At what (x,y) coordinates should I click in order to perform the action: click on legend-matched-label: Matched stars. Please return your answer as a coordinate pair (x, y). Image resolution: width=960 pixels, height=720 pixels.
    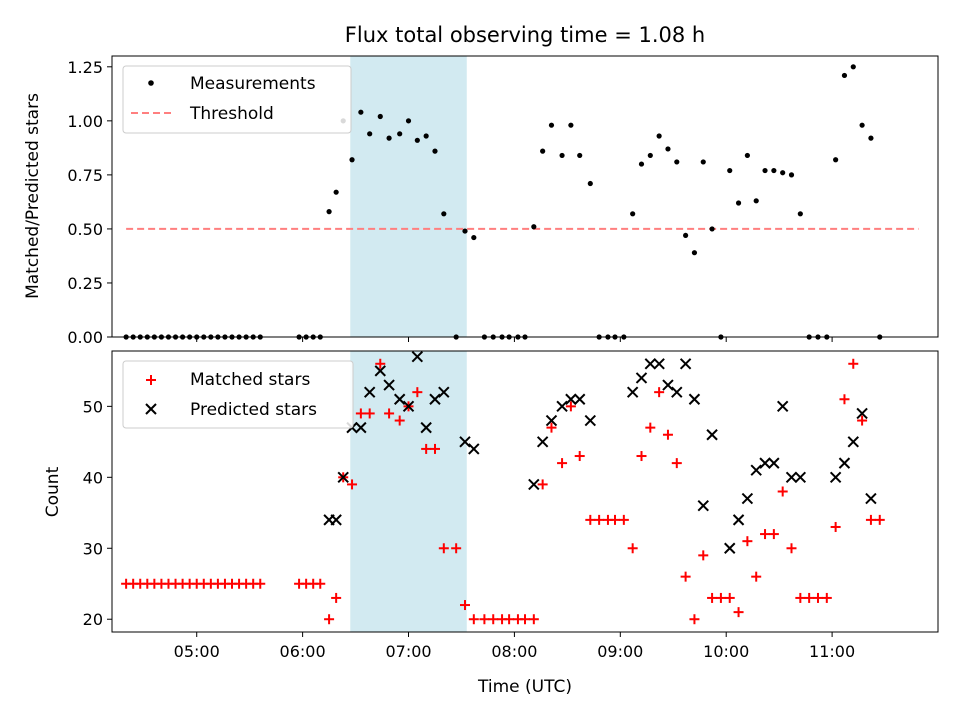
    Looking at the image, I should click on (250, 380).